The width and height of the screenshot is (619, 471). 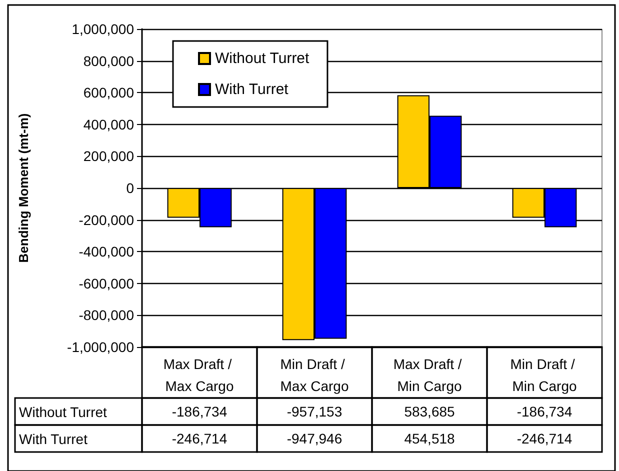 I want to click on y-tick-label: 200,000, so click(x=108, y=156).